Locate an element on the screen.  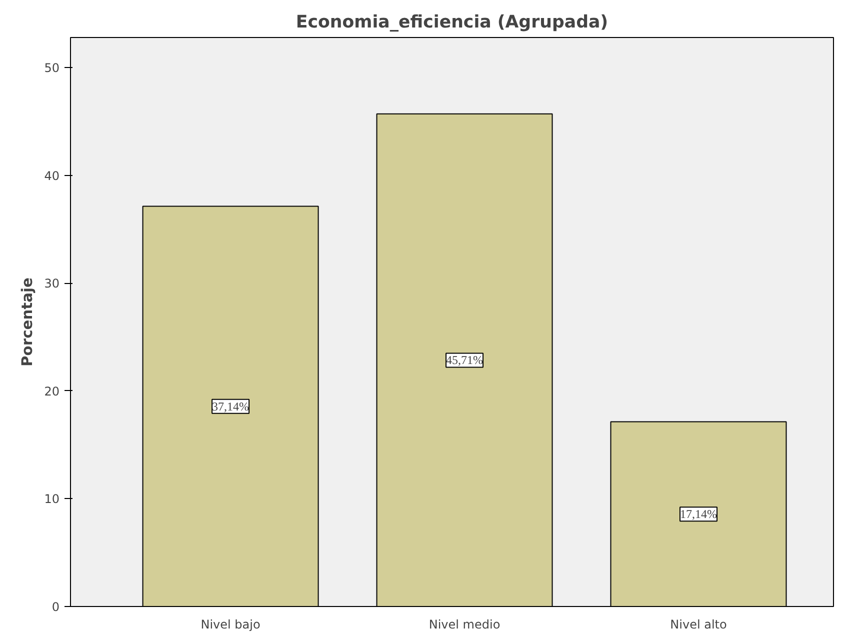
data-label: 37,14% is located at coordinates (231, 406).